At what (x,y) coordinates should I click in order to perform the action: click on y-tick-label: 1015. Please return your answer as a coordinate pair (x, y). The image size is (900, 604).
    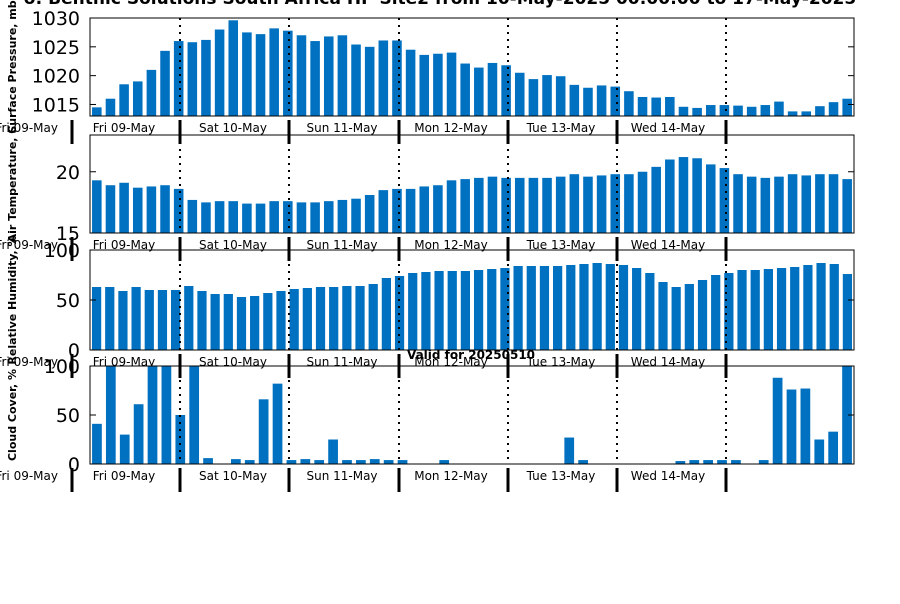
    Looking at the image, I should click on (56, 105).